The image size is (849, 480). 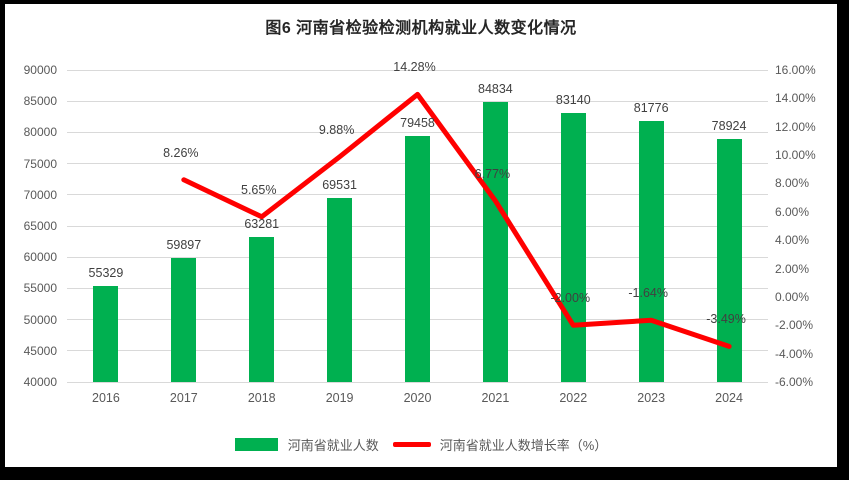 I want to click on bar-value-label: 83140, so click(x=573, y=99).